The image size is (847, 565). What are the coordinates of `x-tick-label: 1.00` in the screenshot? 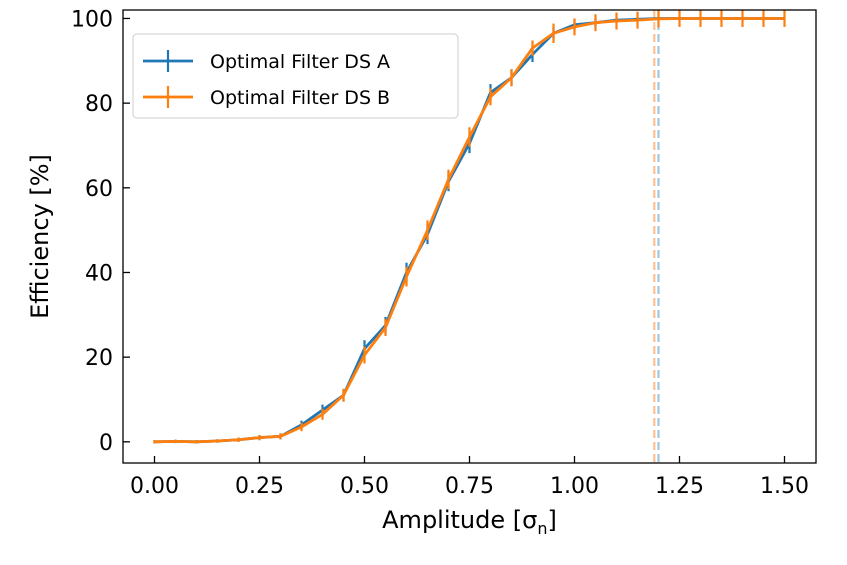 It's located at (574, 486).